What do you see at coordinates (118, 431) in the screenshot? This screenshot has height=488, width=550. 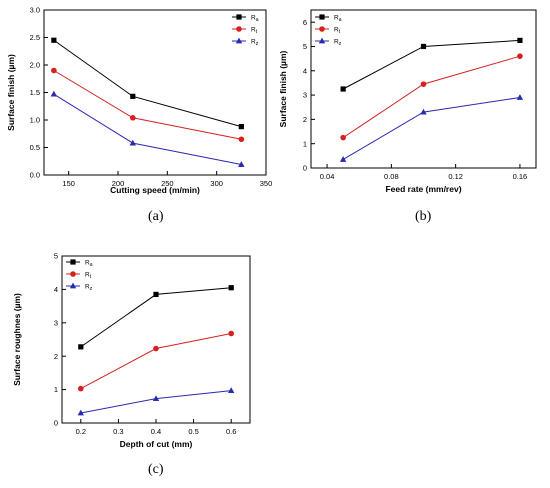 I see `x-tick-label: 0.3` at bounding box center [118, 431].